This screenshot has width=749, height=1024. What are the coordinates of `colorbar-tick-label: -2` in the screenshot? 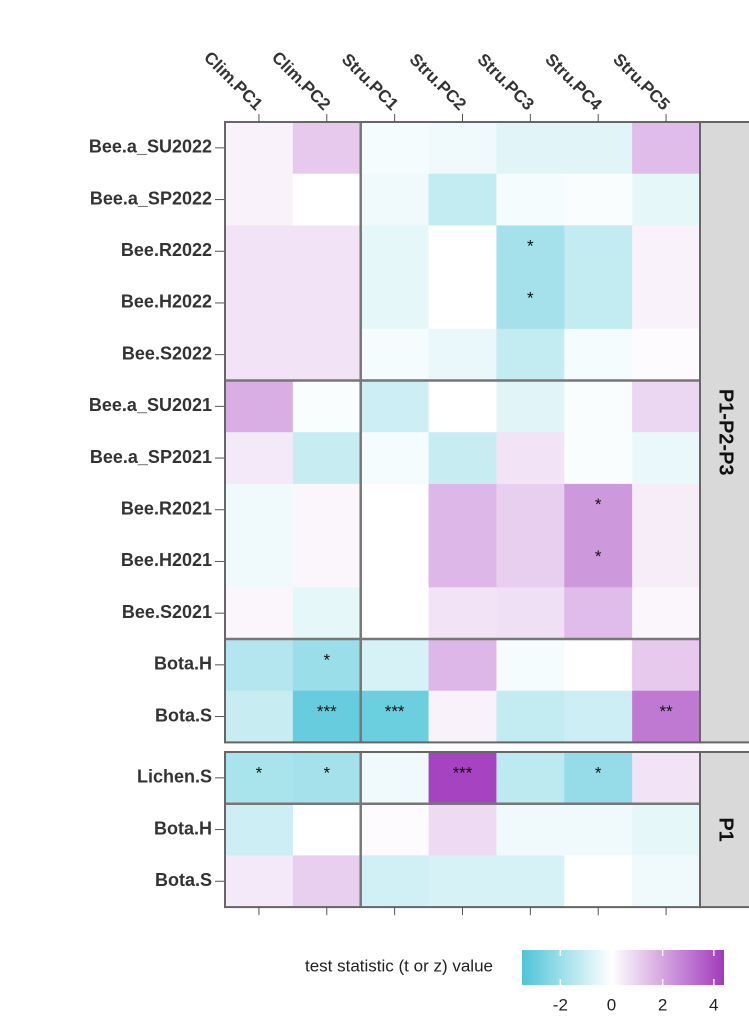 It's located at (560, 1004).